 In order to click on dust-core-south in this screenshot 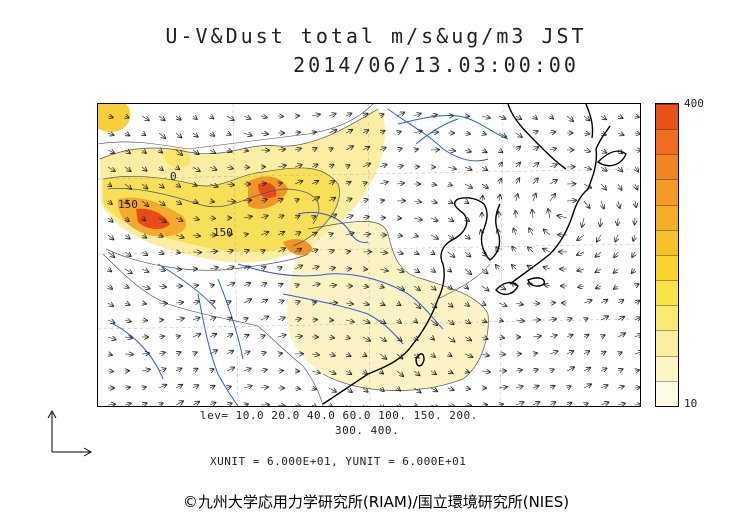, I will do `click(298, 247)`.